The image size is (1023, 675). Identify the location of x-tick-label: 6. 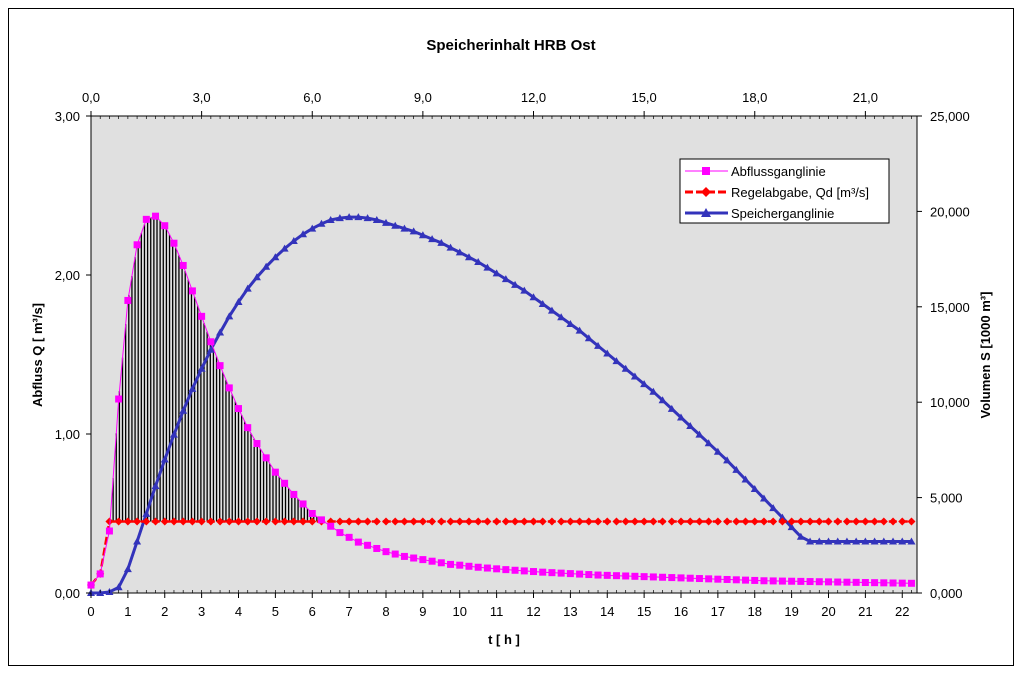
(312, 611).